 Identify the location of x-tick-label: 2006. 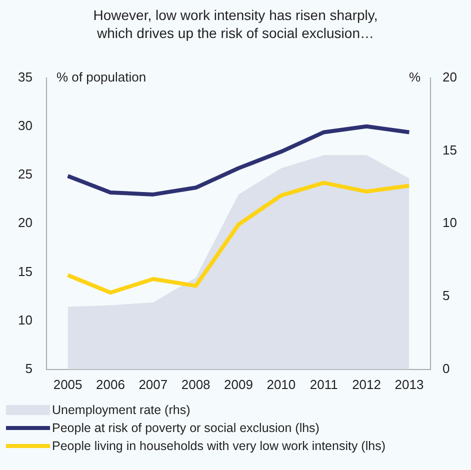
(110, 384).